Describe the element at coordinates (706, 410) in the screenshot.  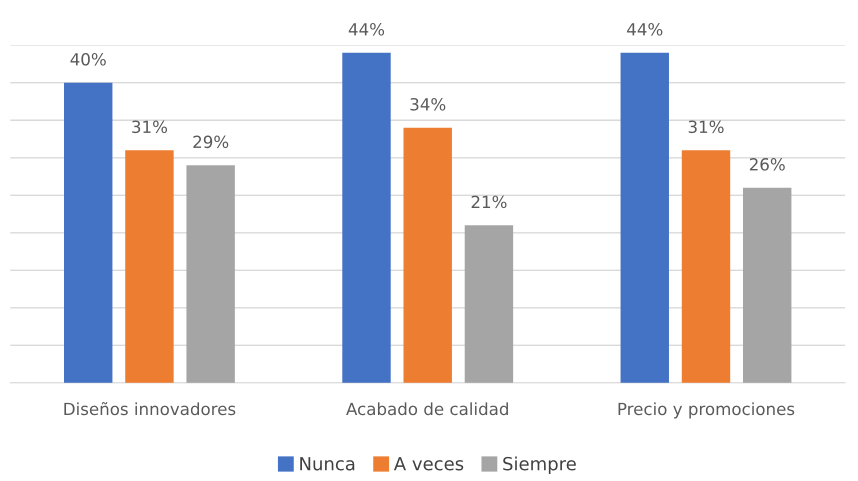
I see `x-tick-label: Precio y promociones` at that location.